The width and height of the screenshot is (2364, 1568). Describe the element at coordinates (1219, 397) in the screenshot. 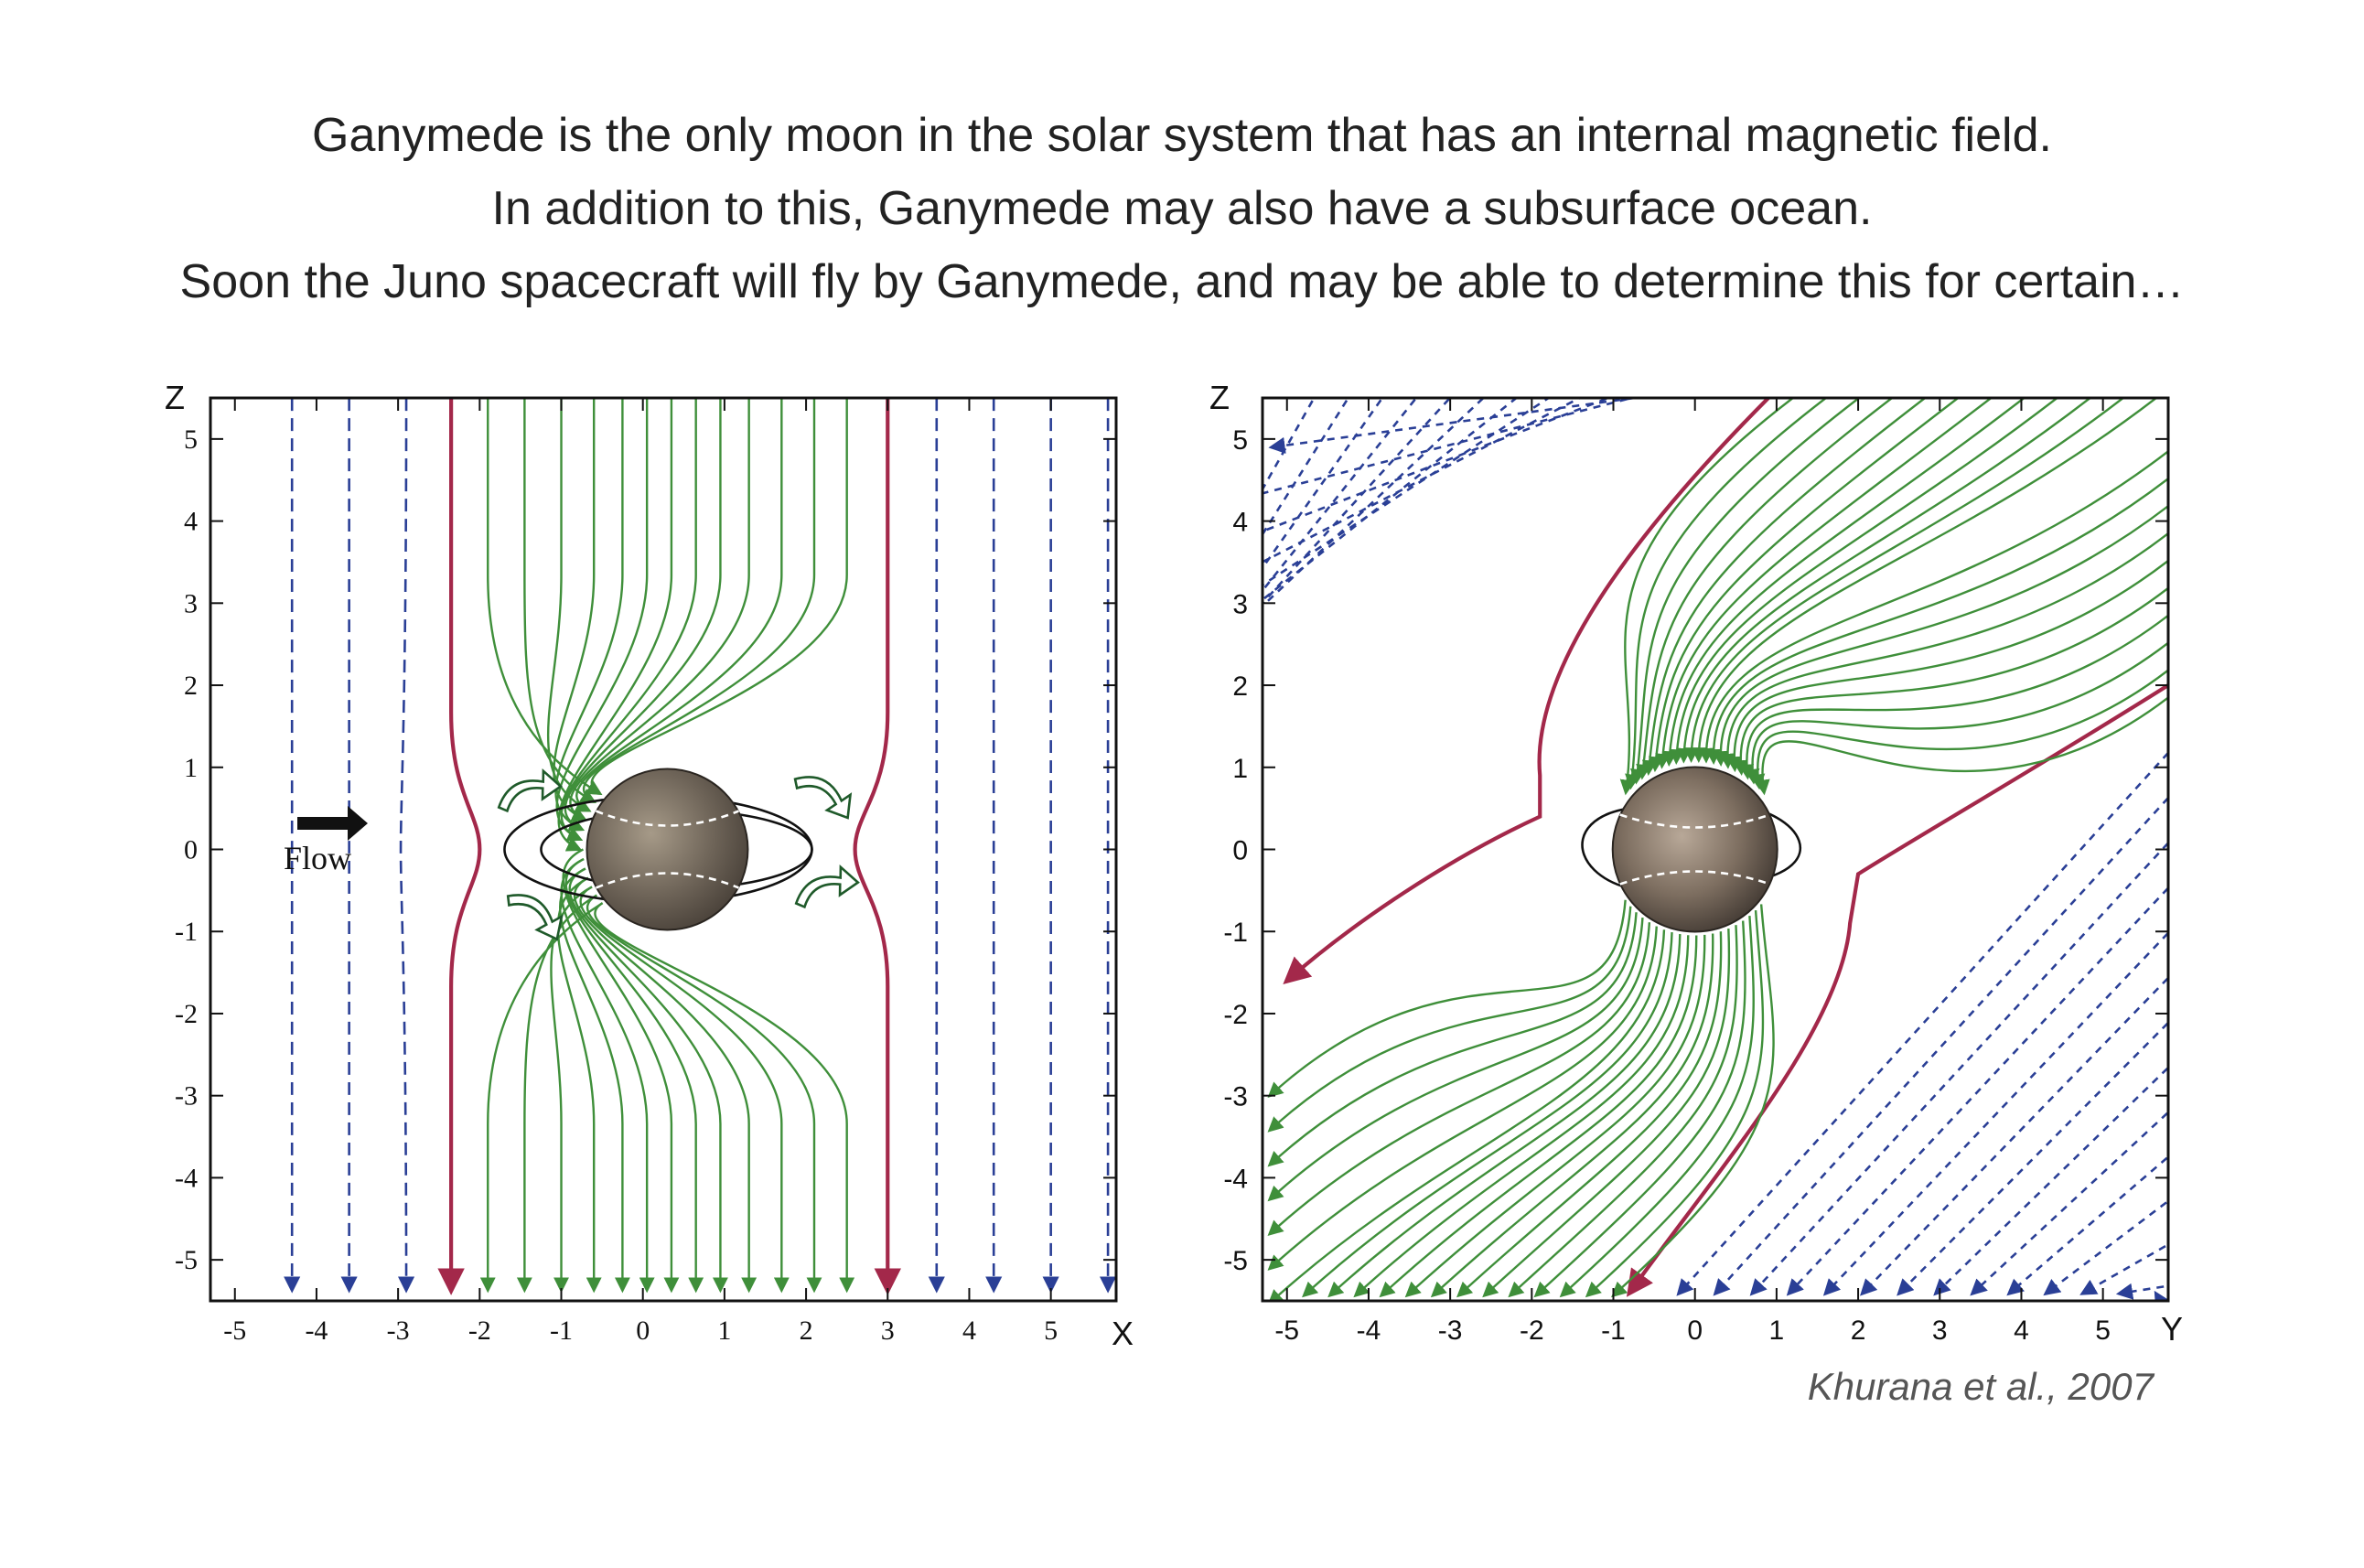

I see `z-axis-name-right: Z` at that location.